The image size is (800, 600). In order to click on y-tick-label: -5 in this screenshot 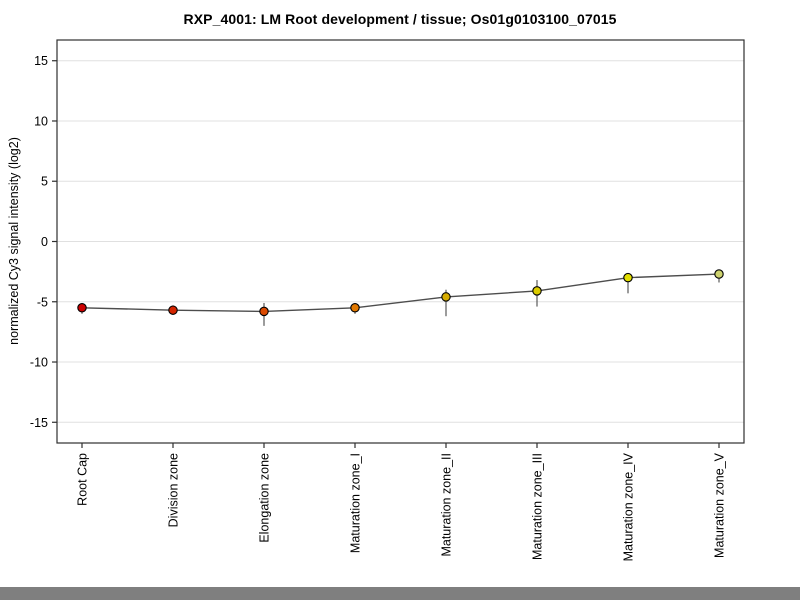, I will do `click(42, 302)`.